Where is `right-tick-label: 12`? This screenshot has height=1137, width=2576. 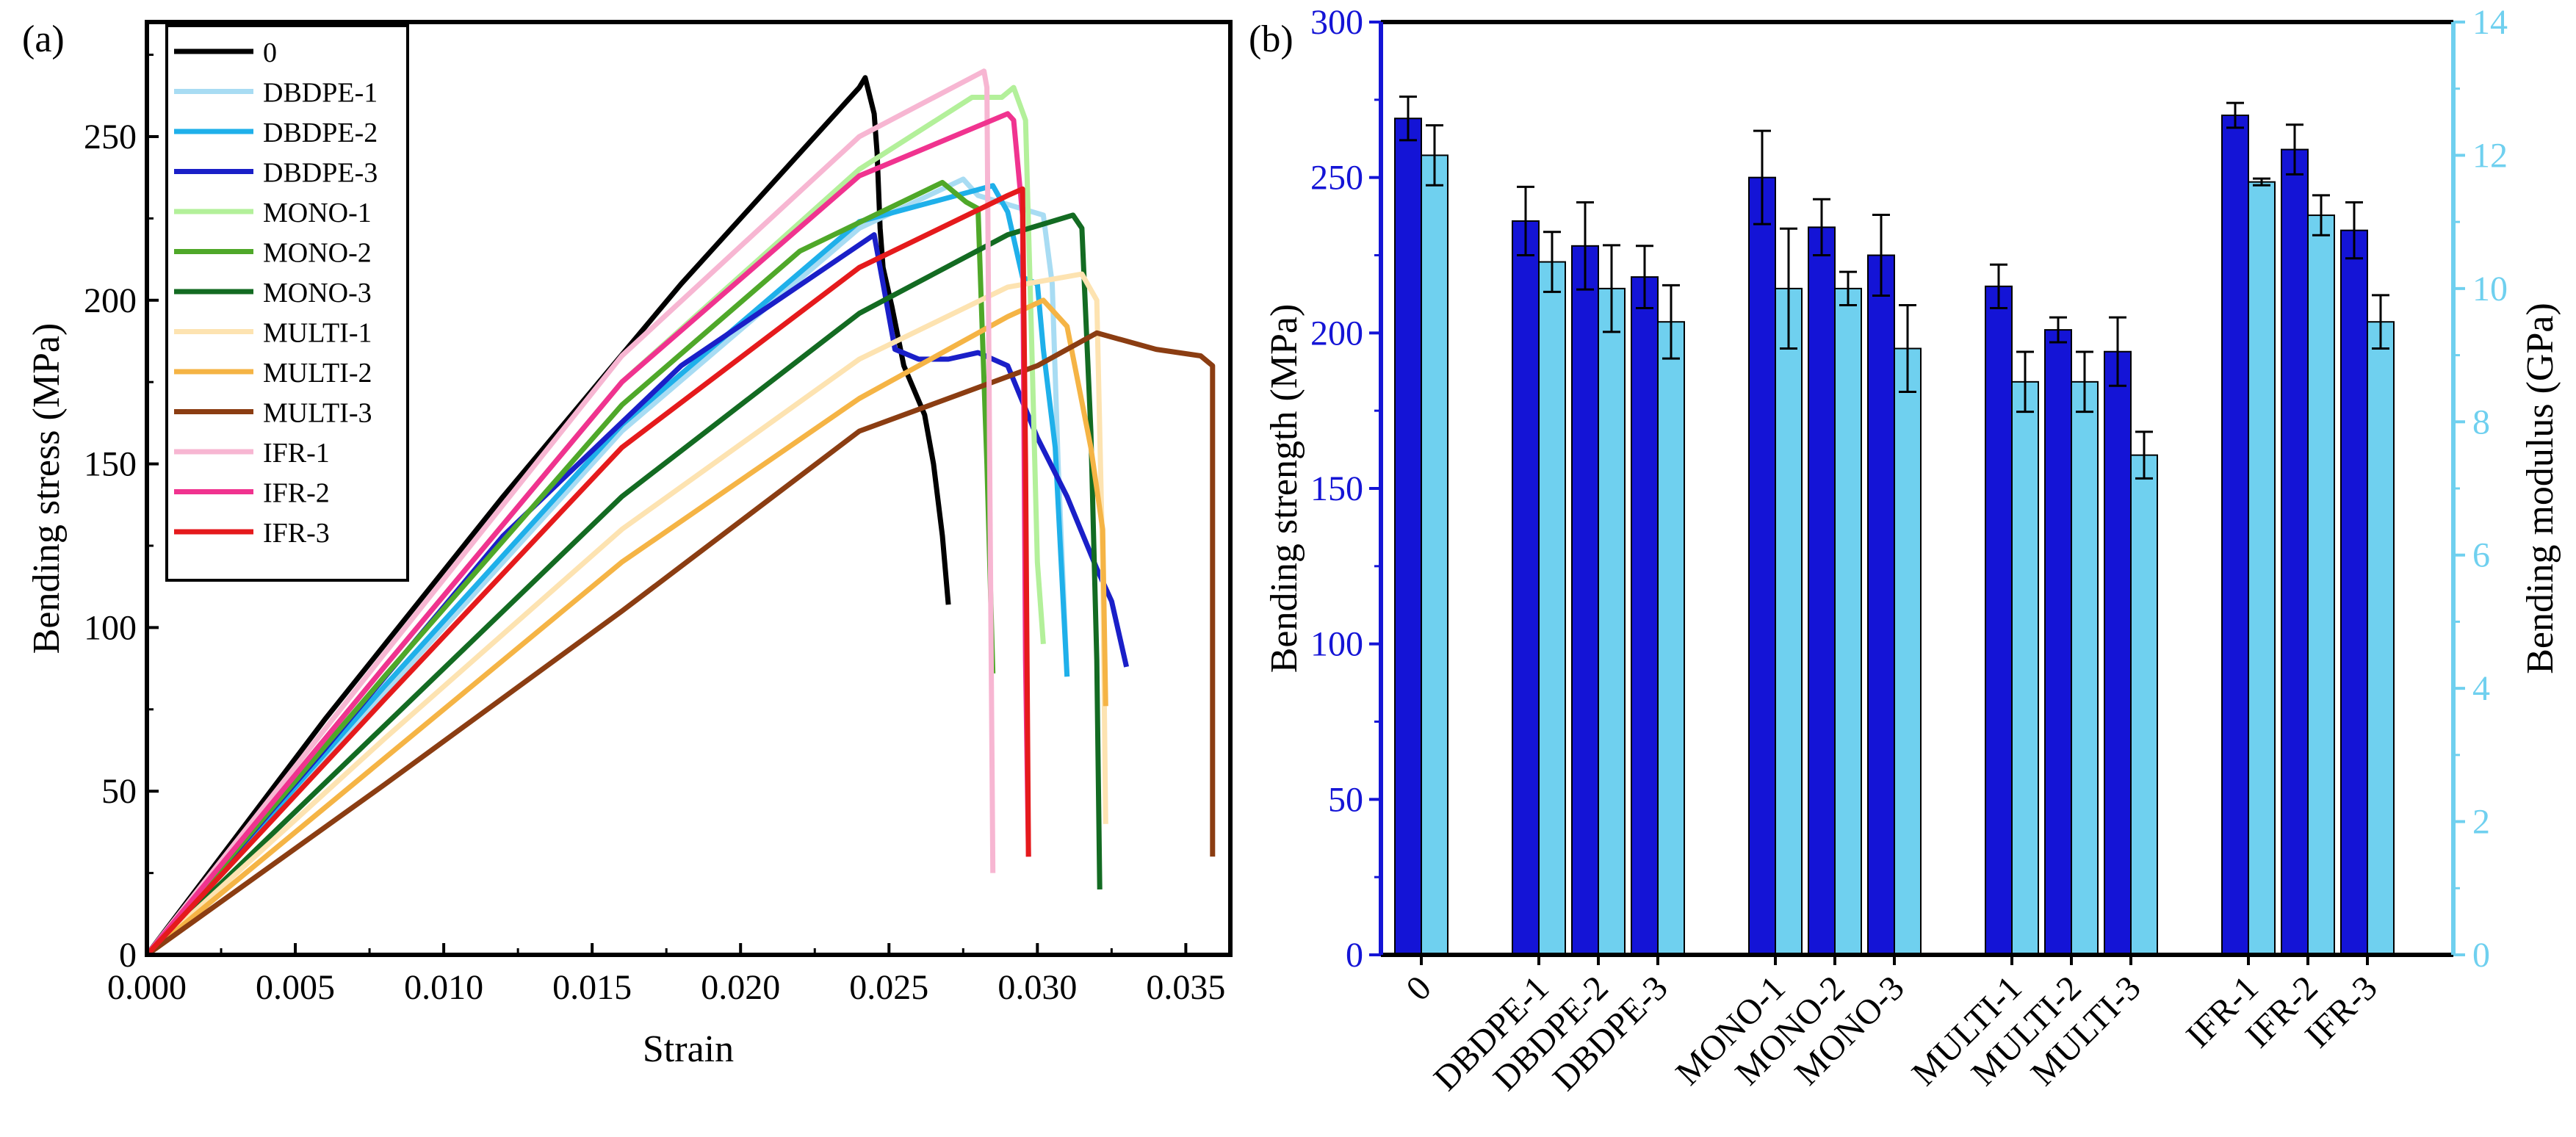 right-tick-label: 12 is located at coordinates (2490, 155).